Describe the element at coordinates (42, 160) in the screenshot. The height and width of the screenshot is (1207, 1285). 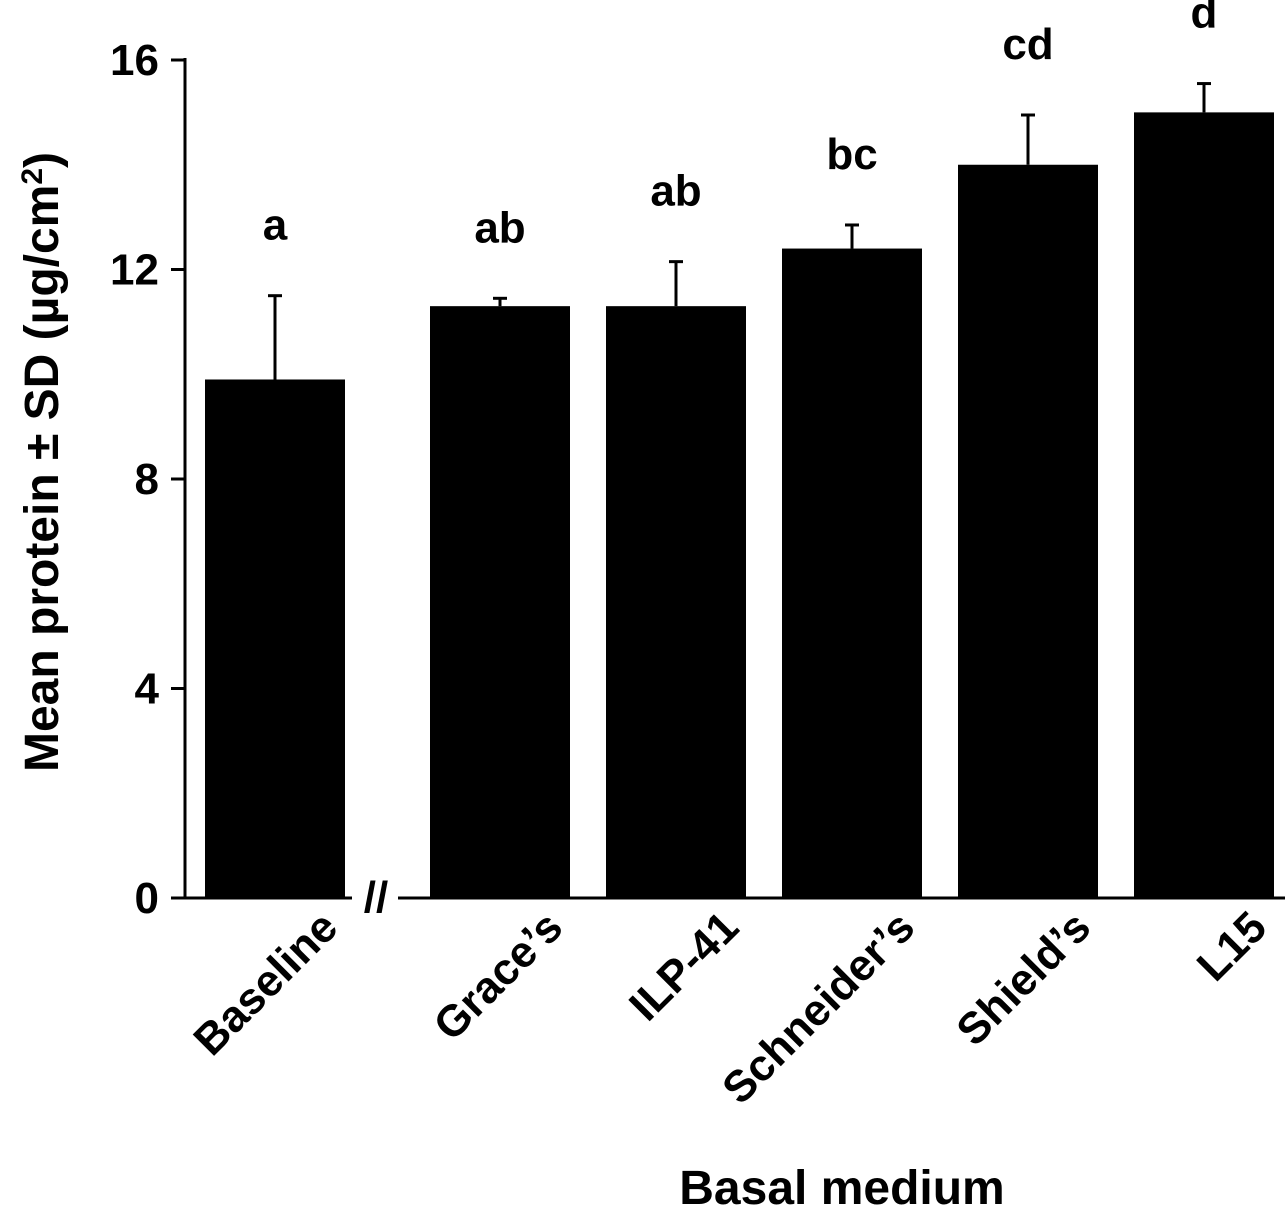
I see `y-axis-title-suffix: )` at that location.